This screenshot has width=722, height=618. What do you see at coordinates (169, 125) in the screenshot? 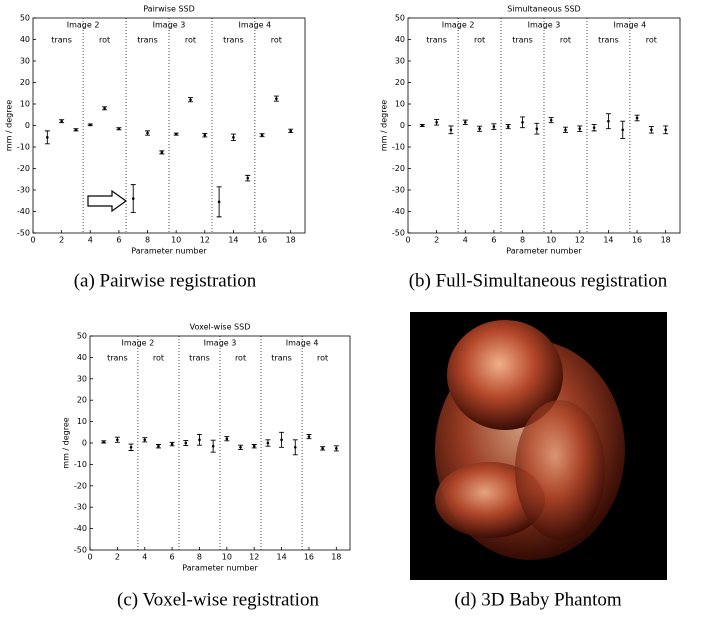
I see `plot-frame` at bounding box center [169, 125].